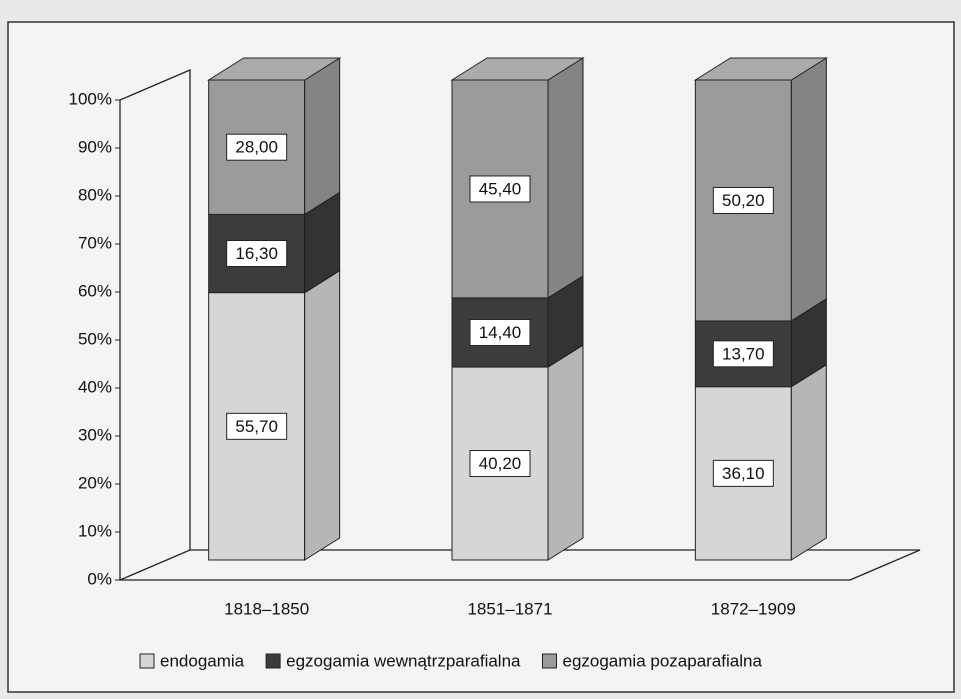 The image size is (961, 699). Describe the element at coordinates (662, 660) in the screenshot. I see `legend-label: egzogamia pozaparafialna` at that location.